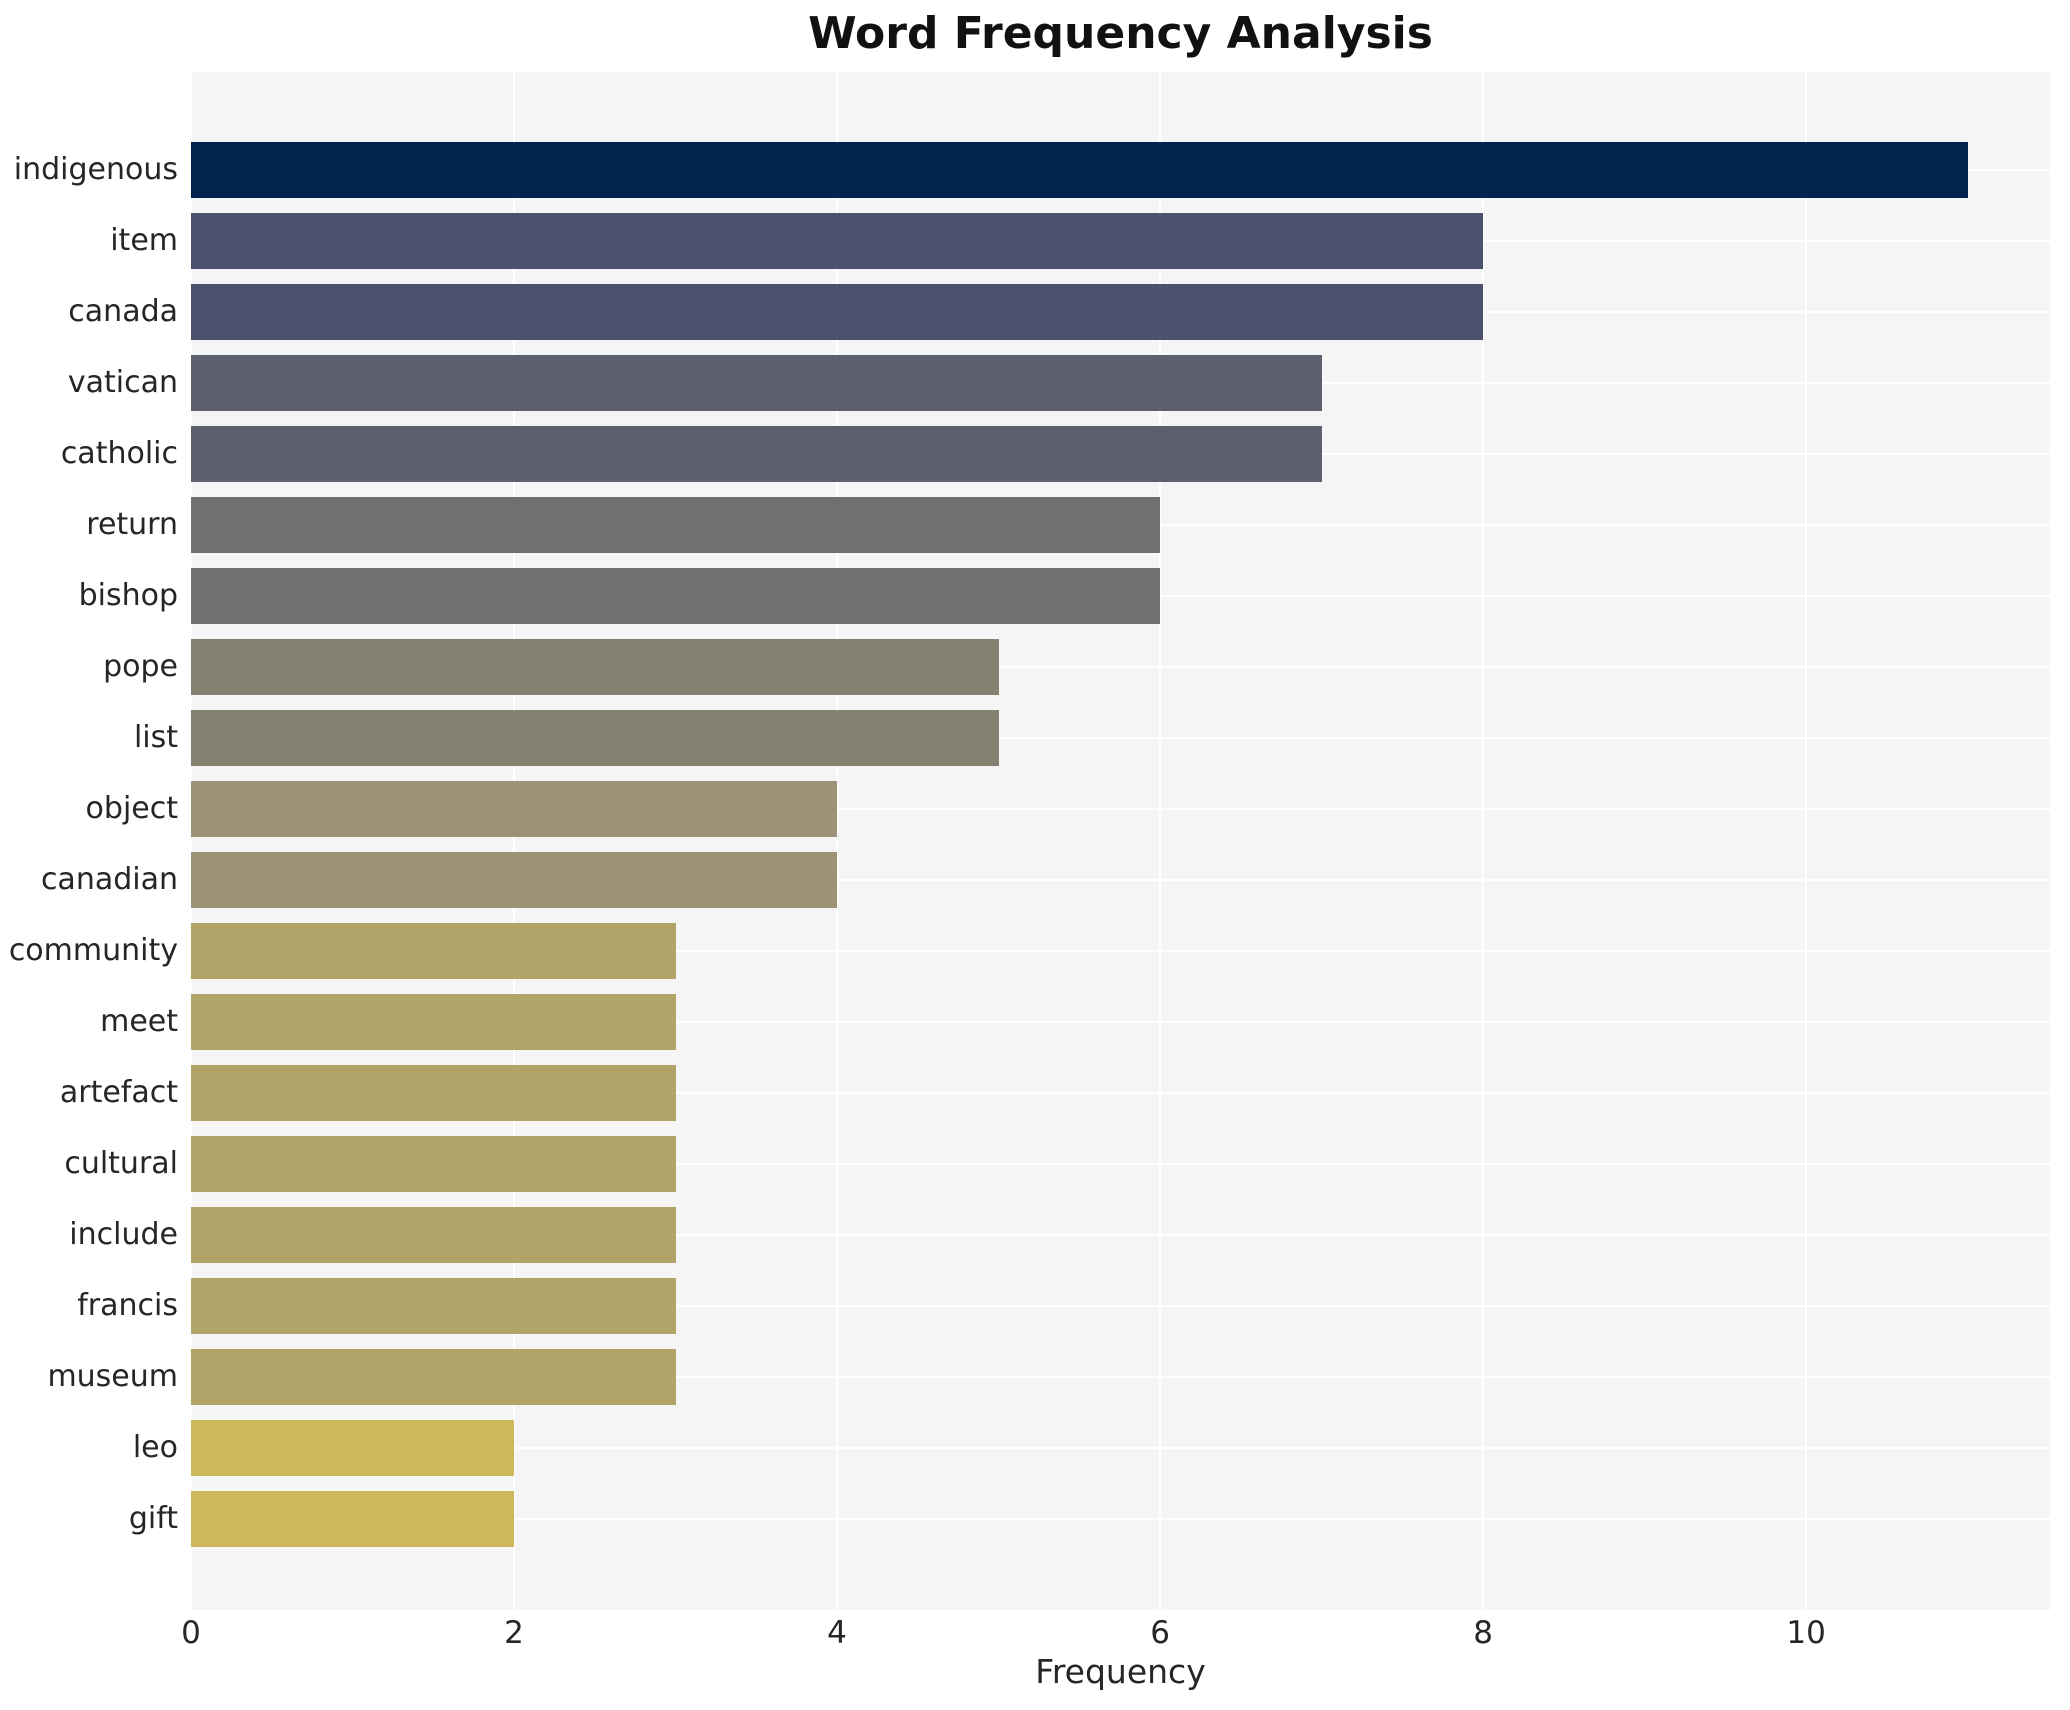 This screenshot has height=1710, width=2070. Describe the element at coordinates (1483, 1633) in the screenshot. I see `x-tick-8: 8` at that location.